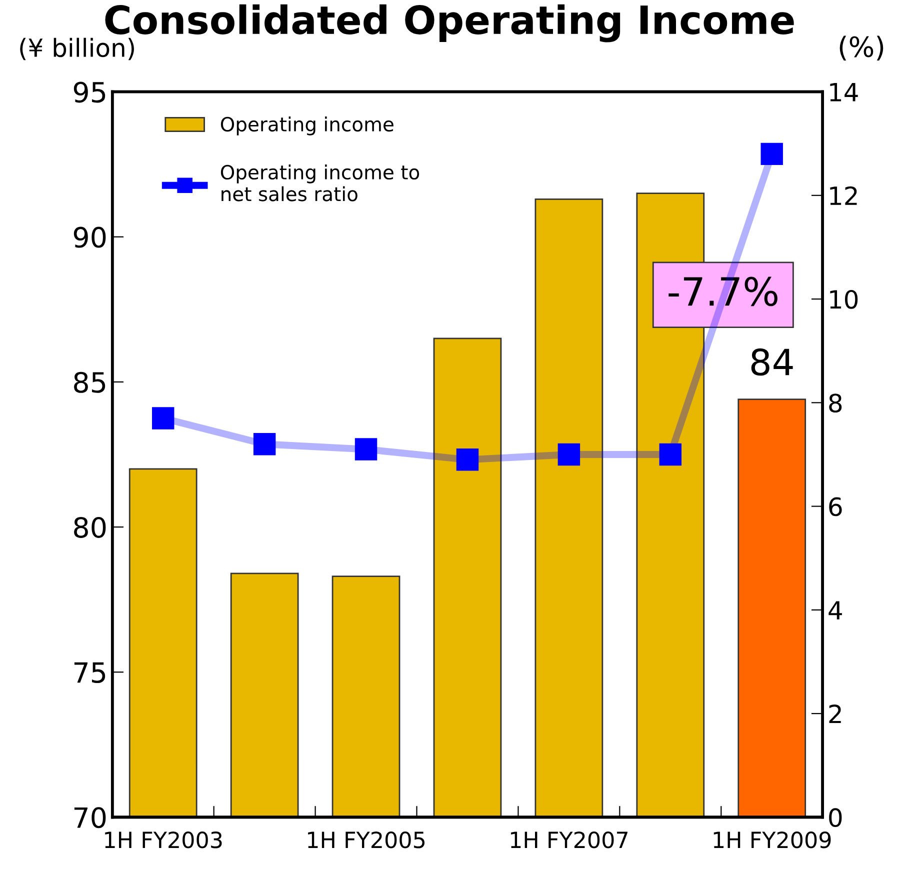  I want to click on y2-axis-title: (%), so click(862, 48).